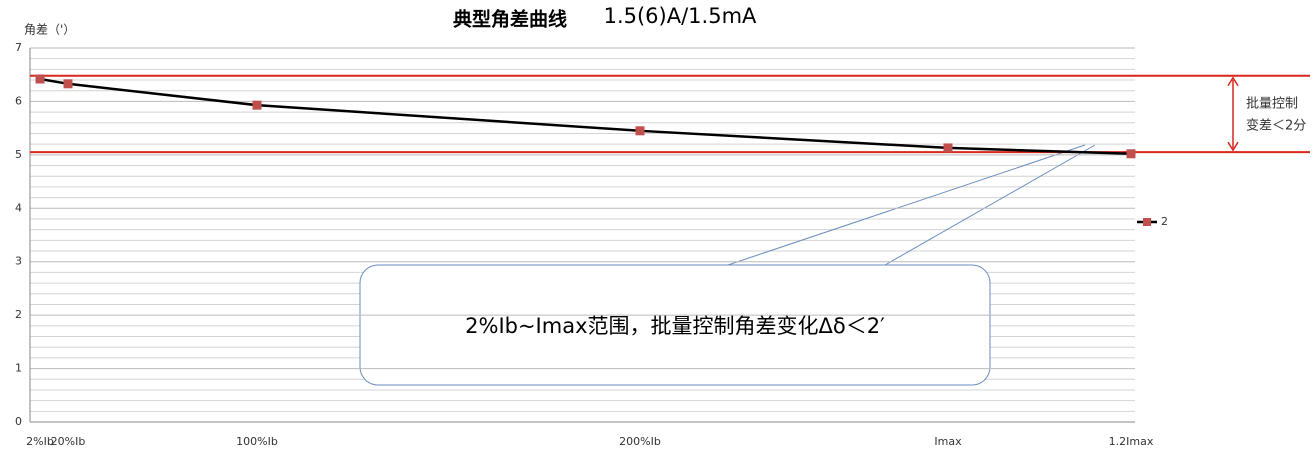 This screenshot has width=1315, height=469. What do you see at coordinates (18, 368) in the screenshot?
I see `y-tick-label: 1` at bounding box center [18, 368].